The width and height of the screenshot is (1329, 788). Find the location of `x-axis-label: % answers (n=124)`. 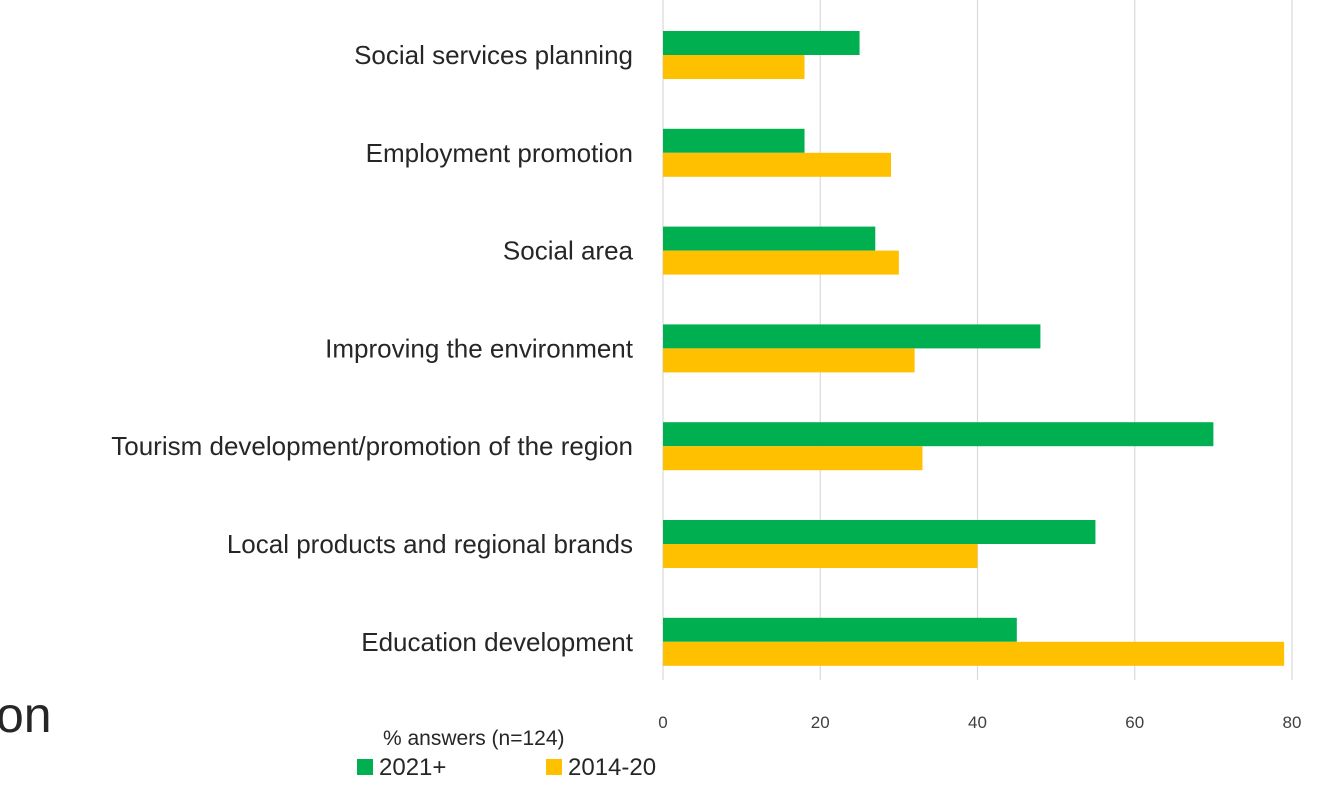

x-axis-label: % answers (n=124) is located at coordinates (474, 738).